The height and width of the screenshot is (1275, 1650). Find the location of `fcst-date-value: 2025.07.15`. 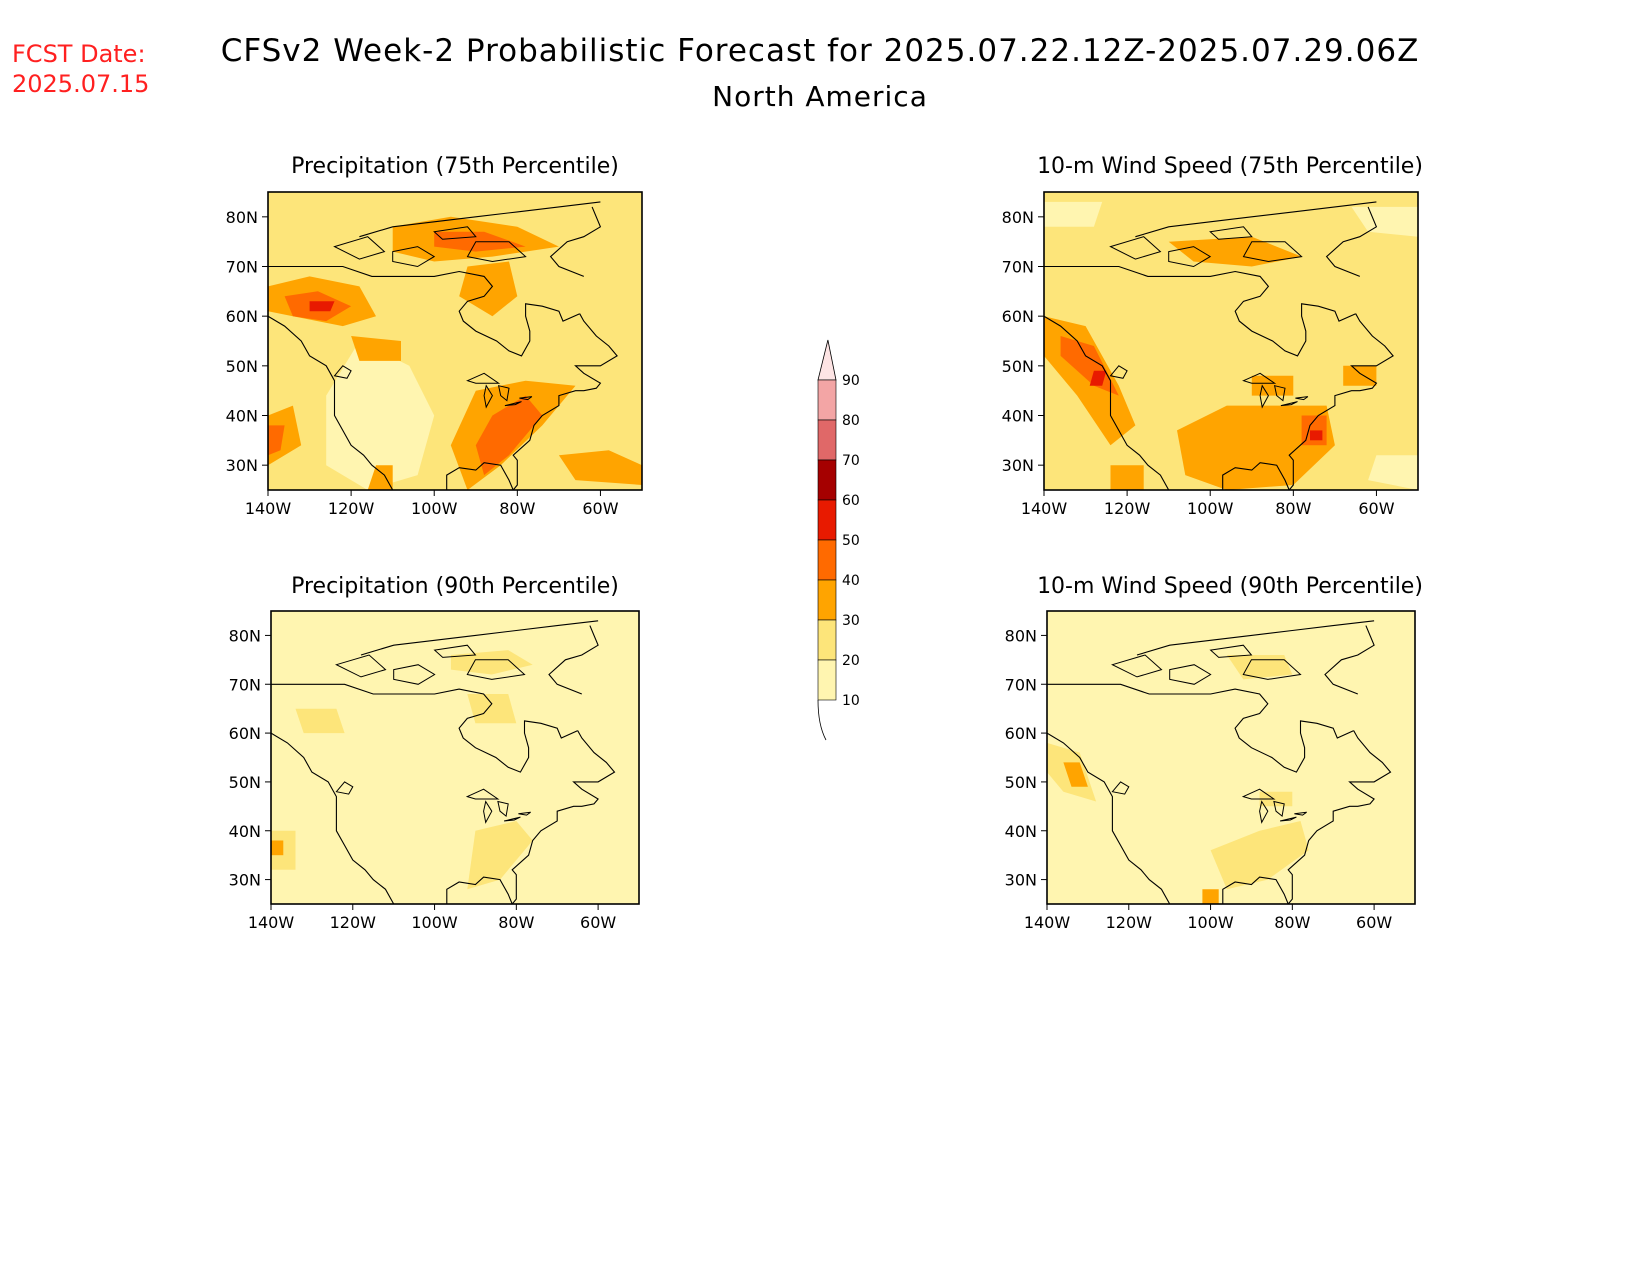

fcst-date-value: 2025.07.15 is located at coordinates (80, 84).